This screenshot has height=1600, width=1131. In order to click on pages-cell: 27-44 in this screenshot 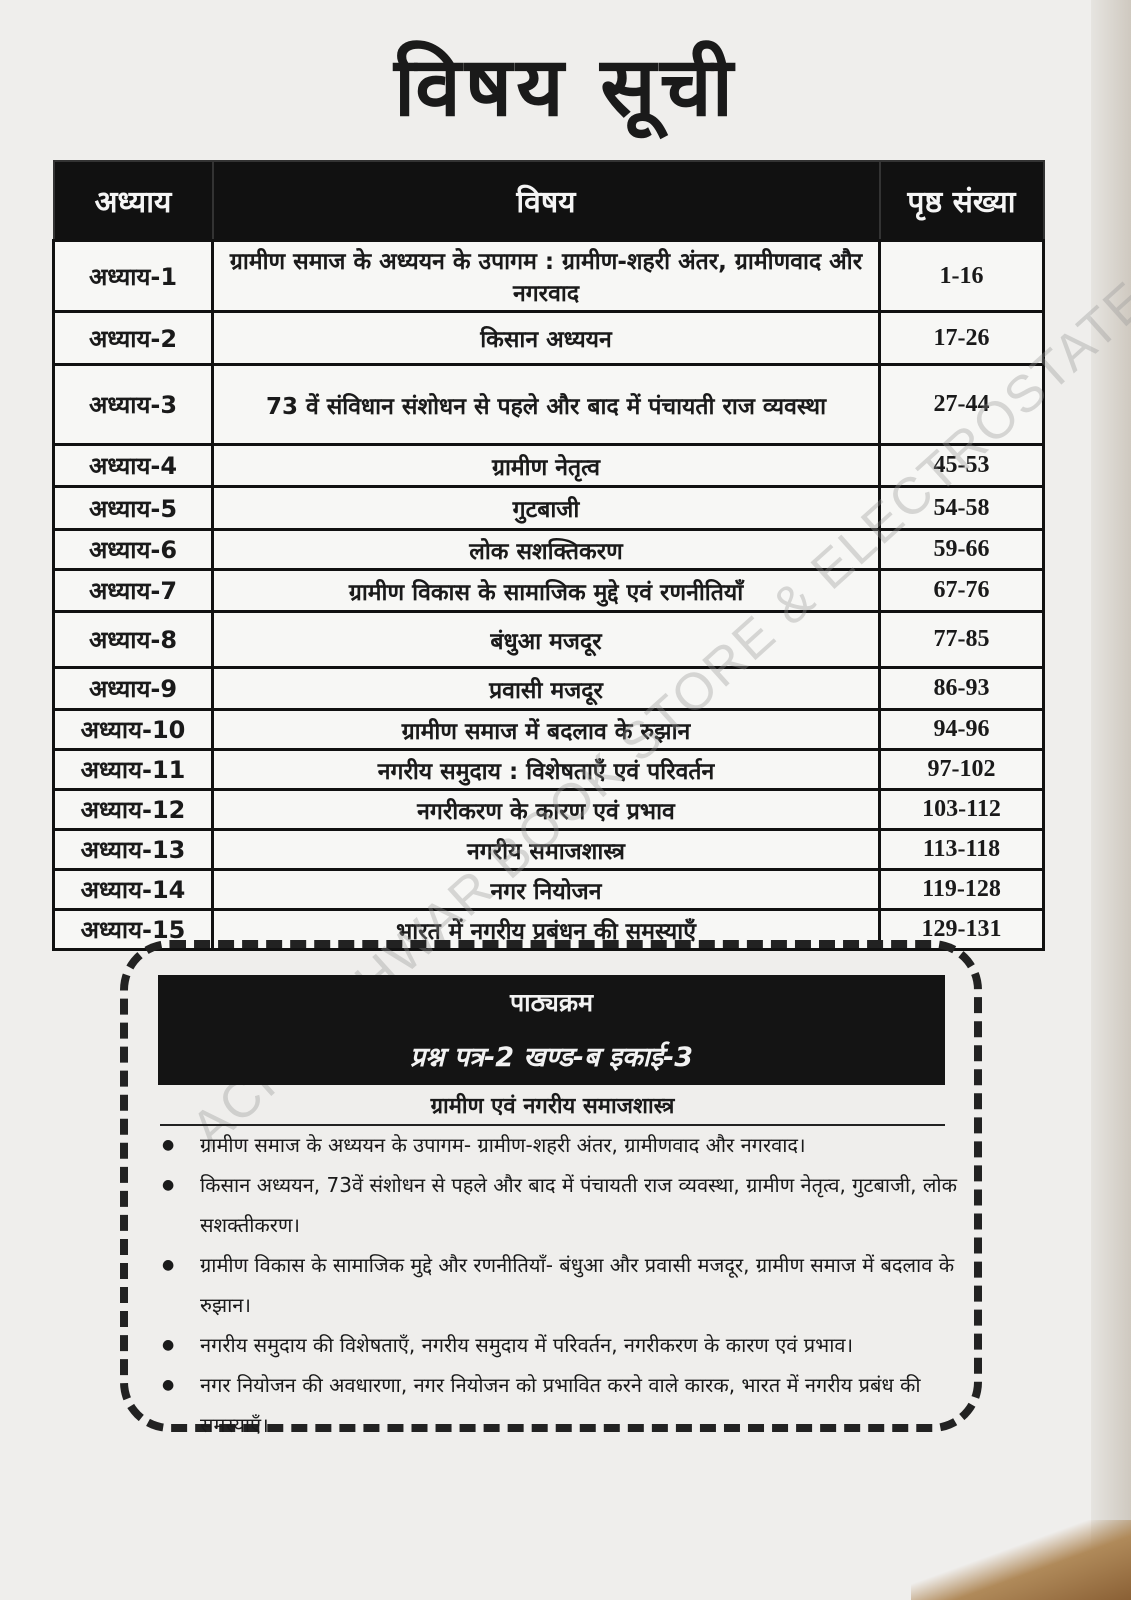, I will do `click(961, 404)`.